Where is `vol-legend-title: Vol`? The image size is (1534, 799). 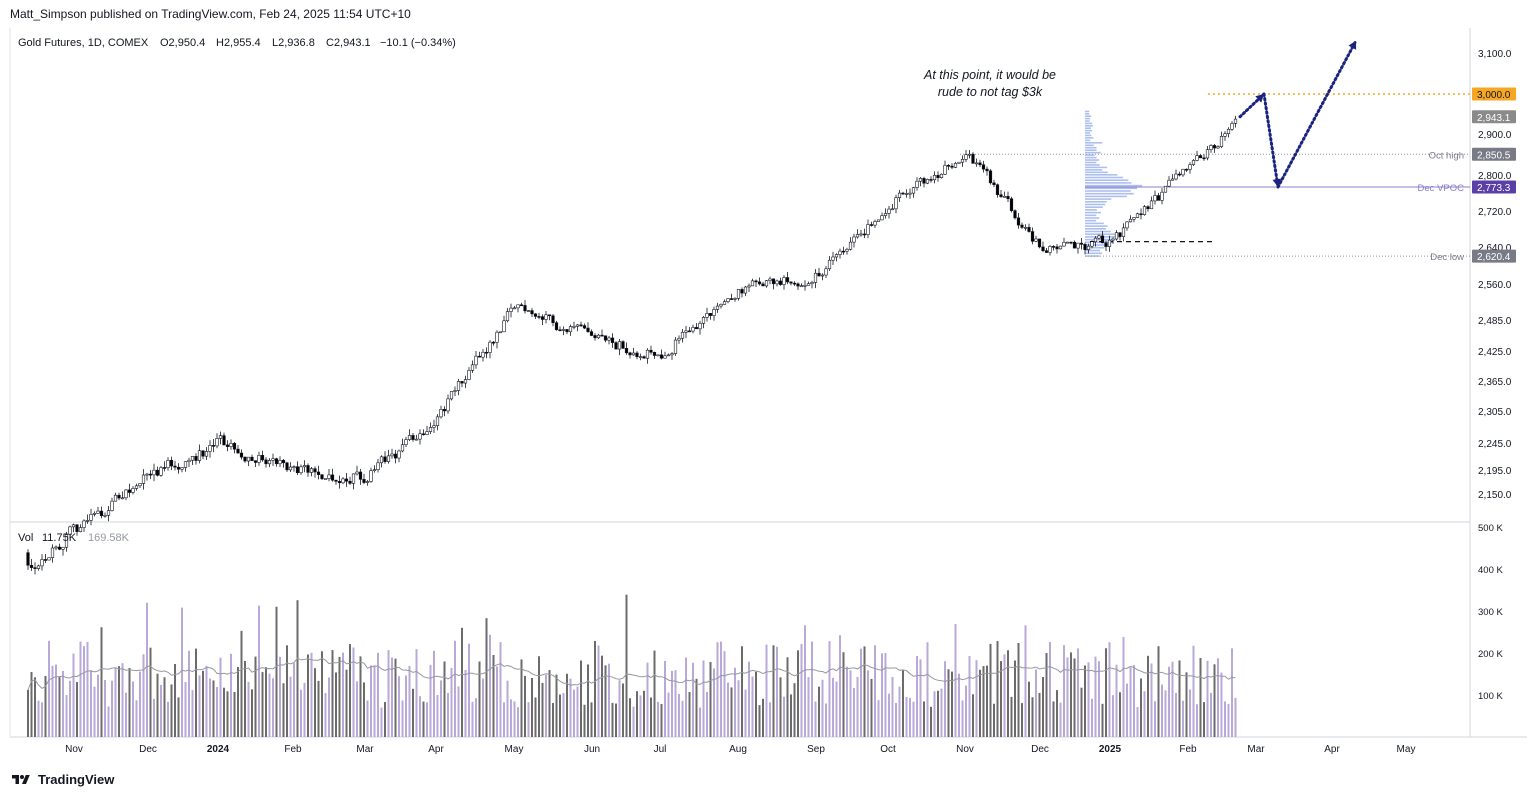
vol-legend-title: Vol is located at coordinates (25, 538).